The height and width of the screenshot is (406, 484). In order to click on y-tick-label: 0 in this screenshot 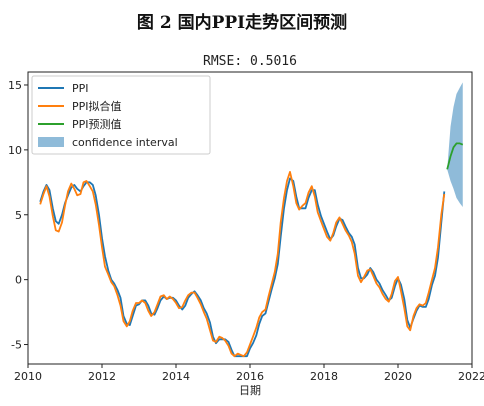, I will do `click(18, 280)`.